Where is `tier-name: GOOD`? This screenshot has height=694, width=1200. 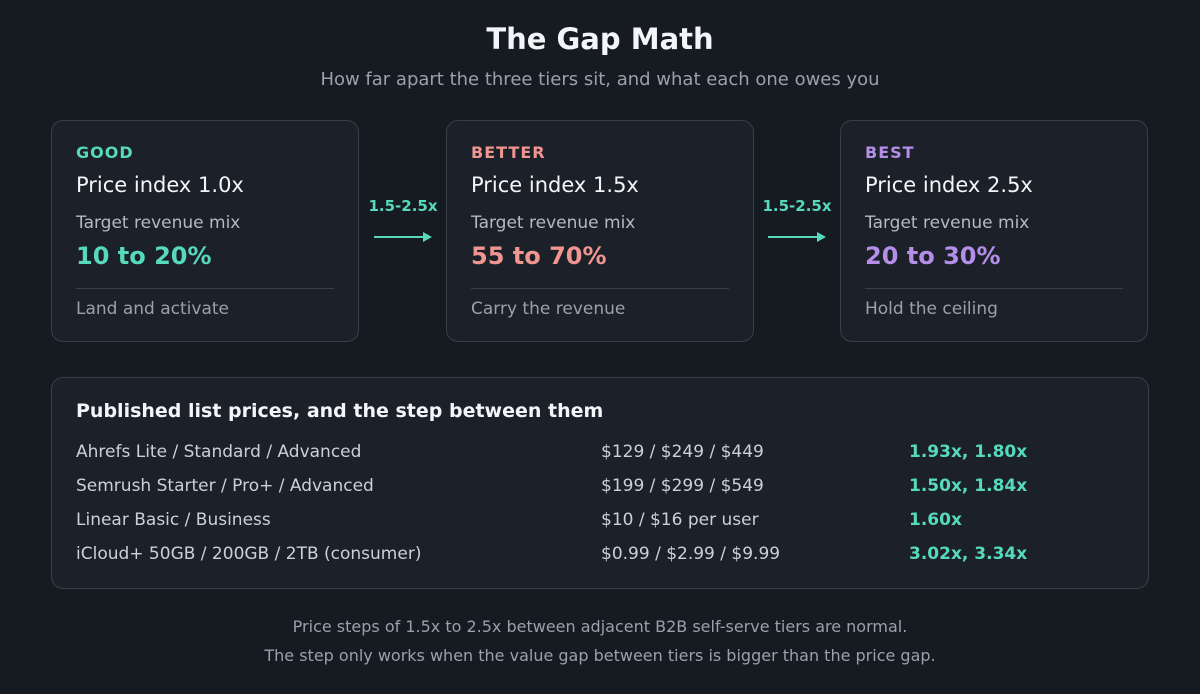
tier-name: GOOD is located at coordinates (105, 152).